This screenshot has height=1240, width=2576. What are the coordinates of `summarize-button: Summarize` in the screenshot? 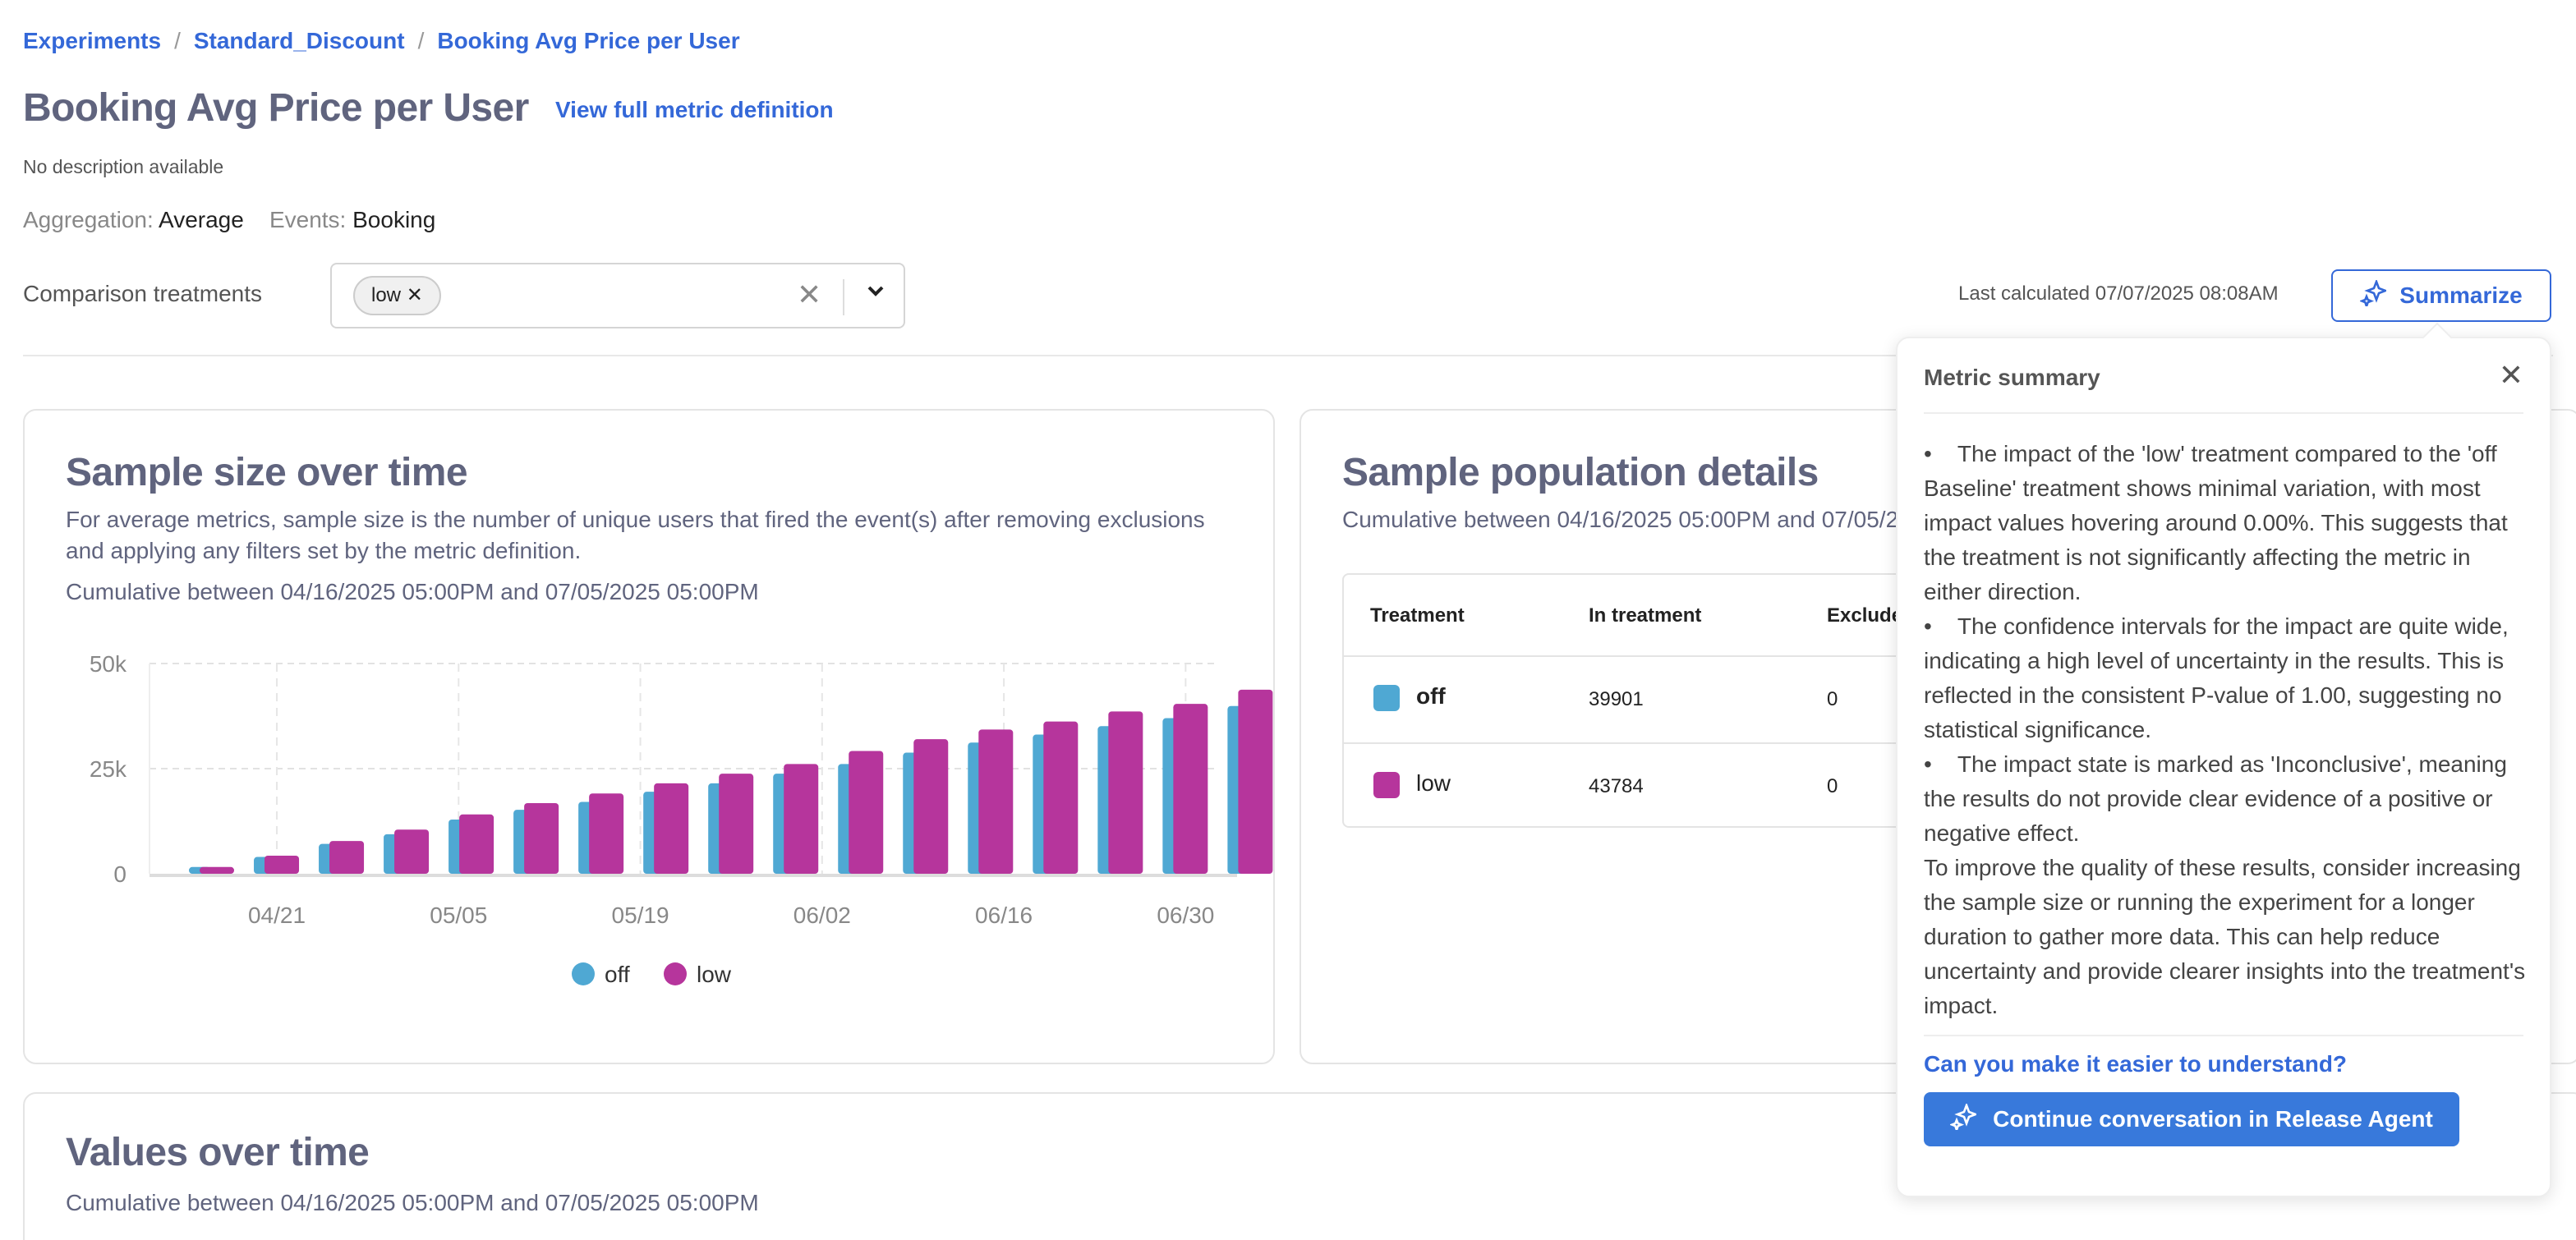 It's located at (2441, 295).